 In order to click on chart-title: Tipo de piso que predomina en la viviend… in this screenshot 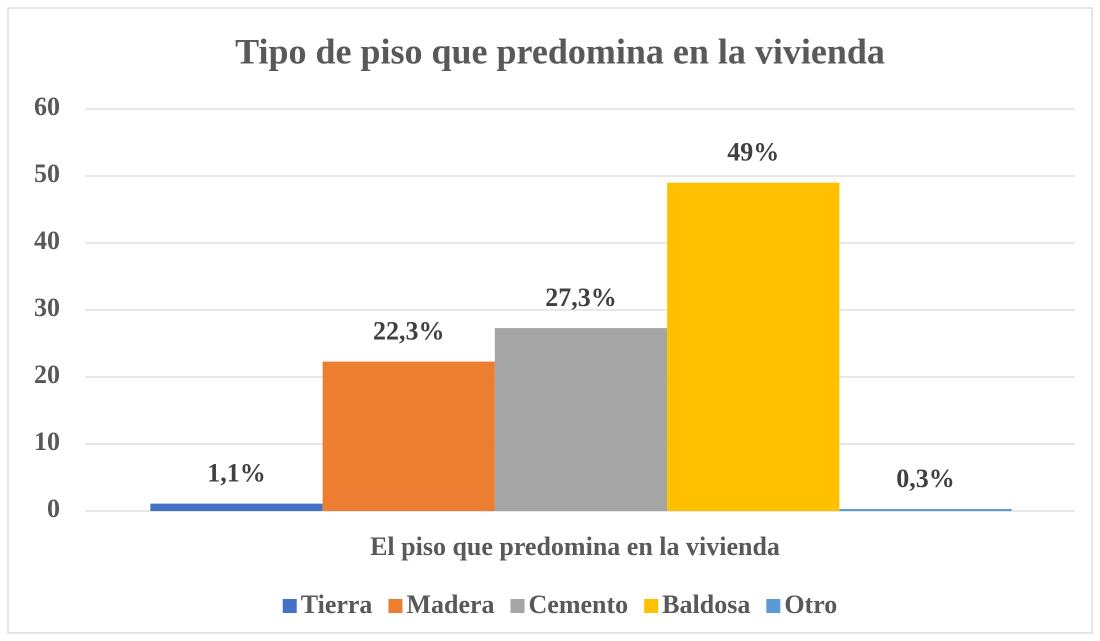, I will do `click(560, 51)`.